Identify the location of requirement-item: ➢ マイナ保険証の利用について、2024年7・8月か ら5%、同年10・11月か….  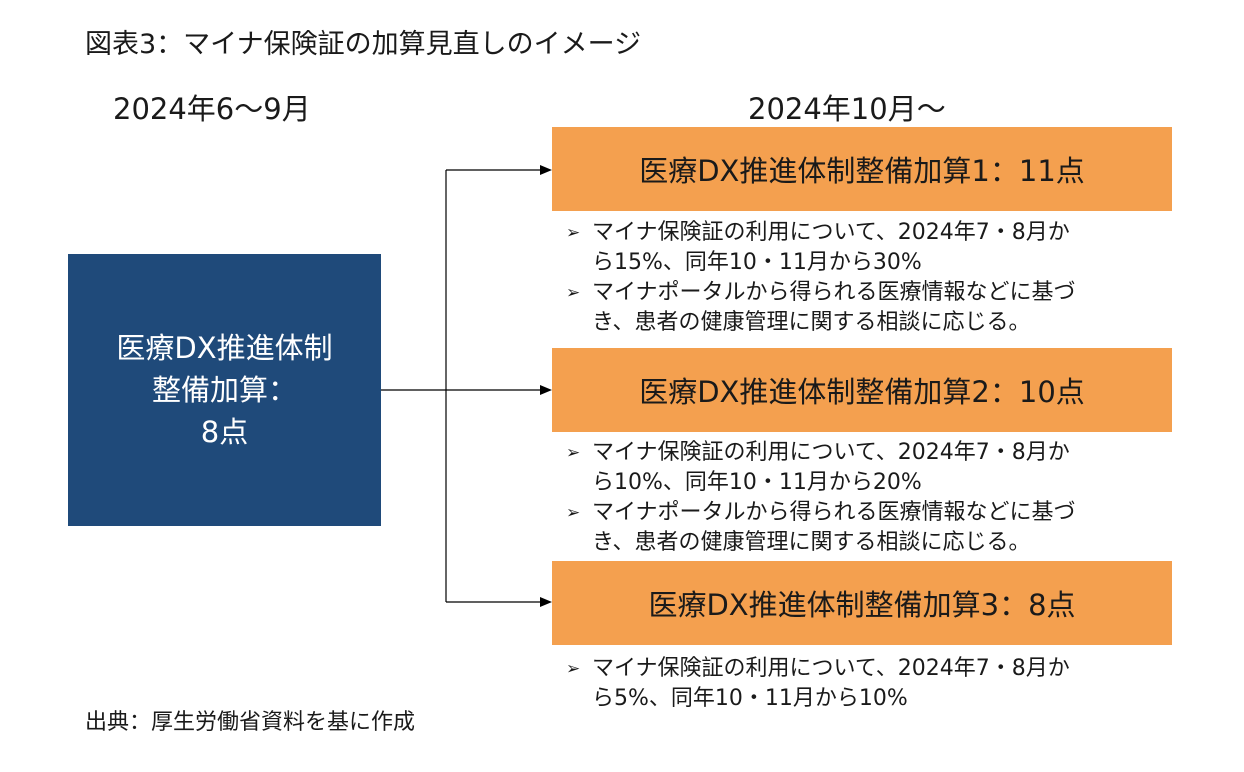
(876, 684).